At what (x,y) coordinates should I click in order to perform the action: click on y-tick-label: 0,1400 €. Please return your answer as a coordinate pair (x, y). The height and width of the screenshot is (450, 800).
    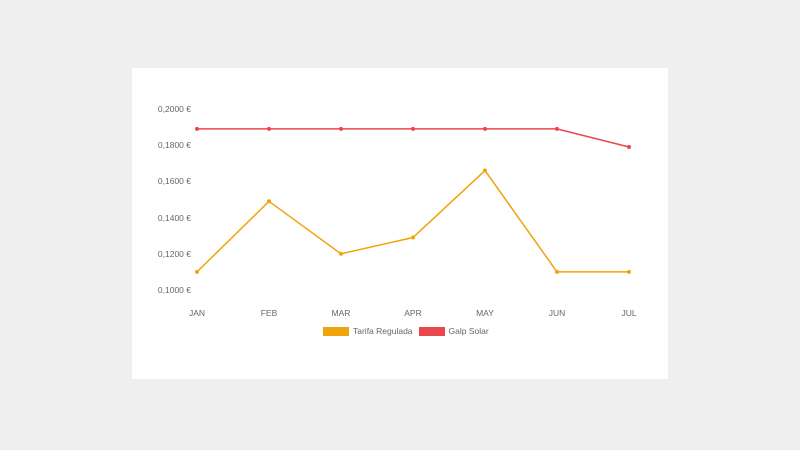
    Looking at the image, I should click on (174, 217).